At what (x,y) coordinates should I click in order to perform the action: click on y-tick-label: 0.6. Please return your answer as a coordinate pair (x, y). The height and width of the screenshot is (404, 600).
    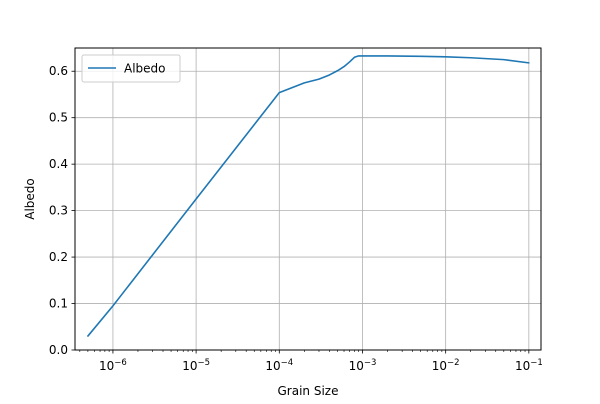
    Looking at the image, I should click on (58, 71).